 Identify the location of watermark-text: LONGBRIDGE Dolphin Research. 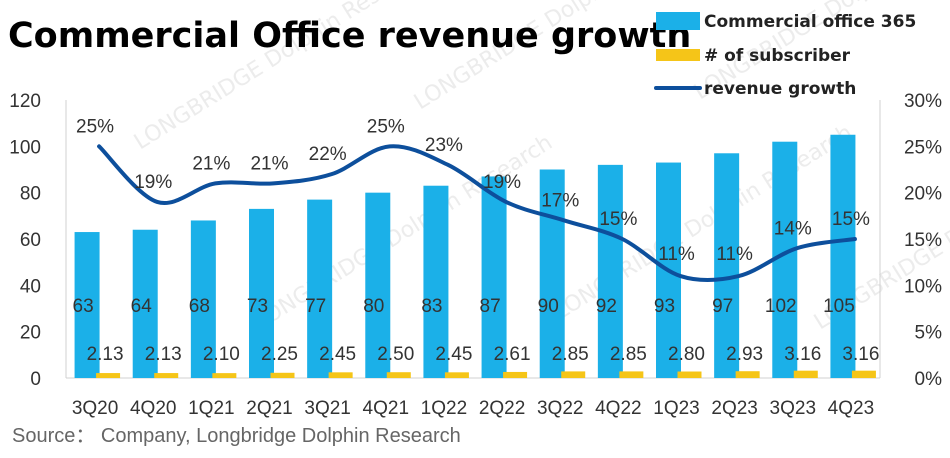
(403, 232).